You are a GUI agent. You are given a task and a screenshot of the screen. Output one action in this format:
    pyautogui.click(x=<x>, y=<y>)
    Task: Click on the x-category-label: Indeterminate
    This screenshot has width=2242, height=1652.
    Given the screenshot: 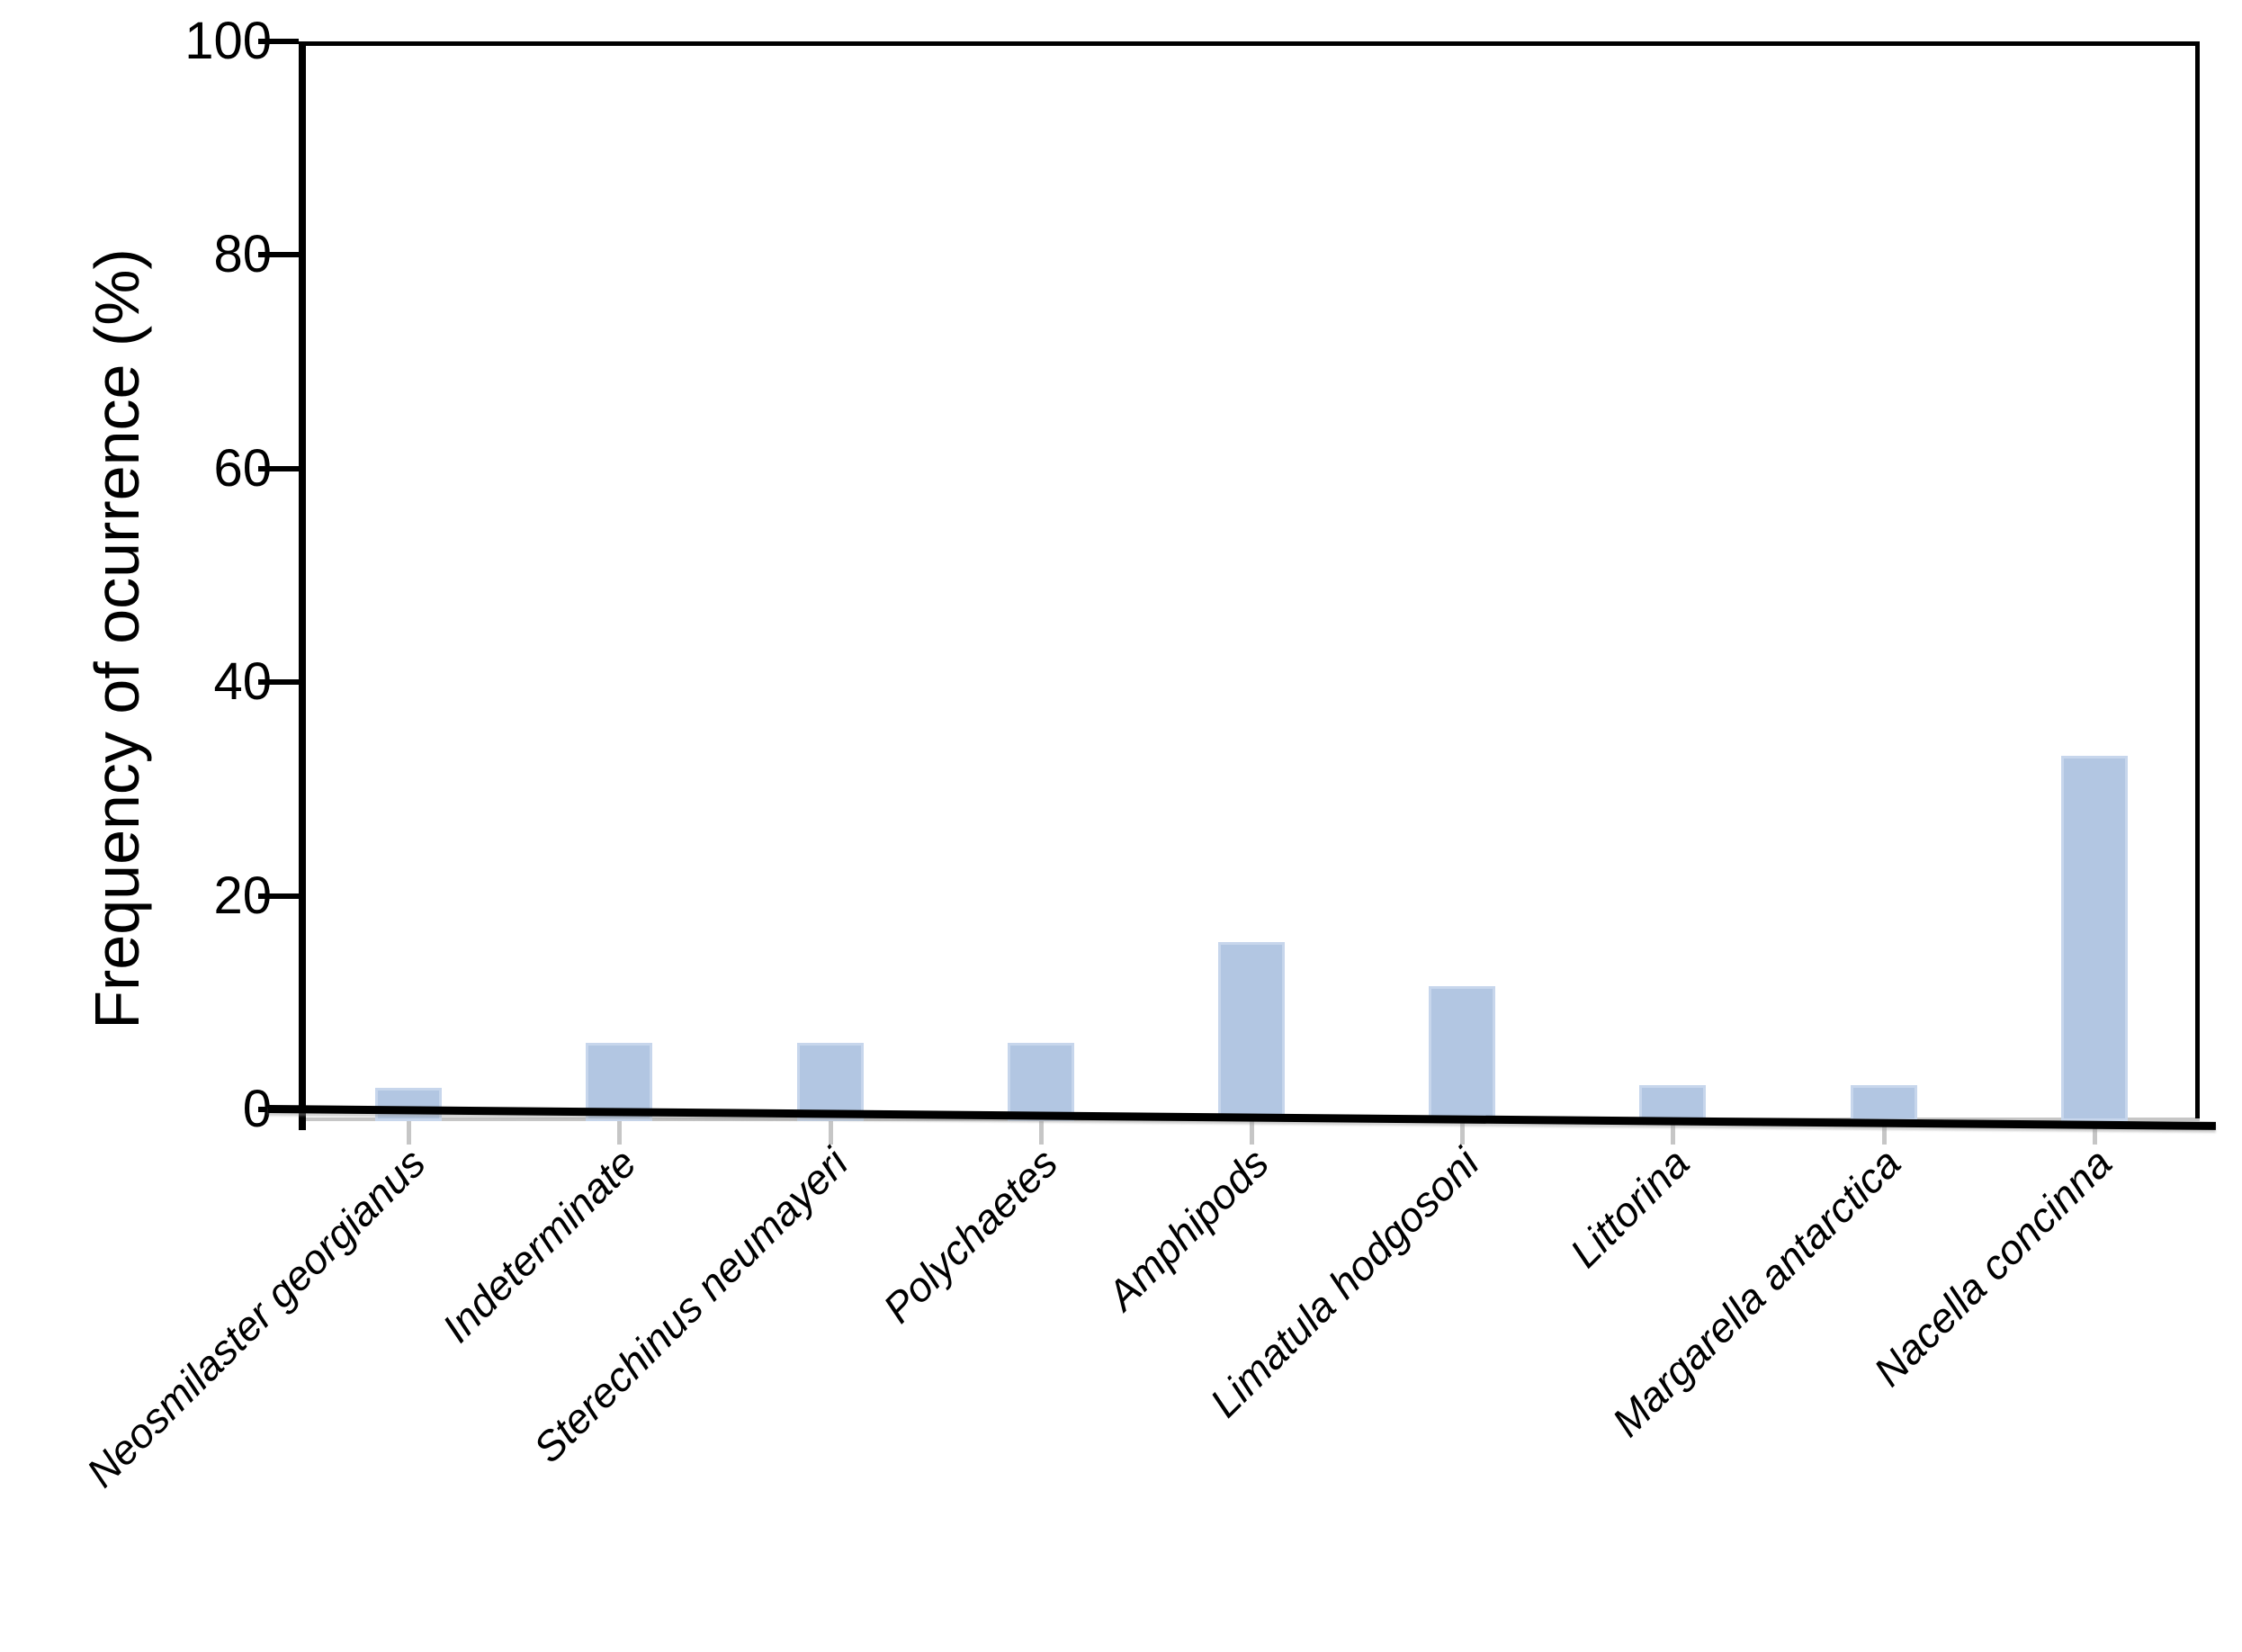 What is the action you would take?
    pyautogui.click(x=539, y=1245)
    